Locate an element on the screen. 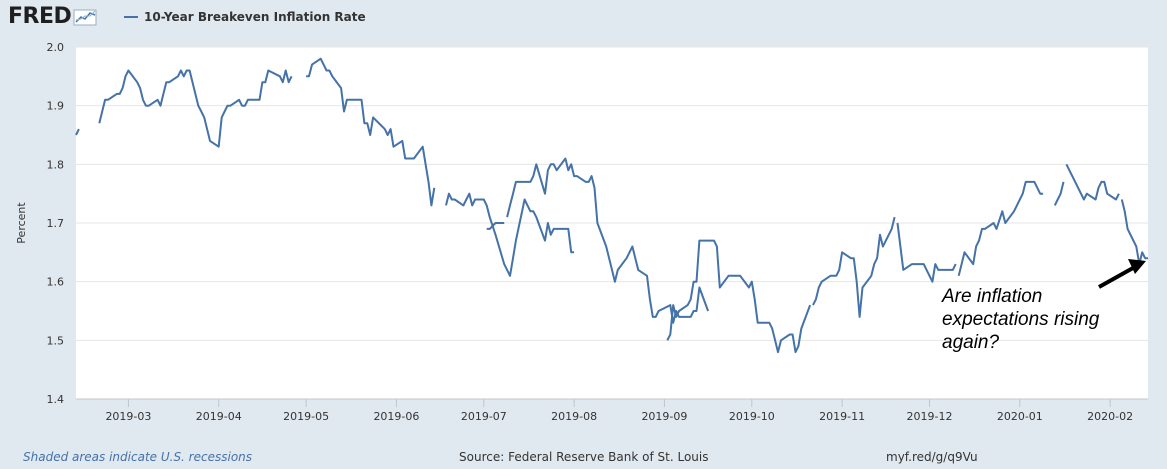  x-tick-label: 2019-10 is located at coordinates (752, 416).